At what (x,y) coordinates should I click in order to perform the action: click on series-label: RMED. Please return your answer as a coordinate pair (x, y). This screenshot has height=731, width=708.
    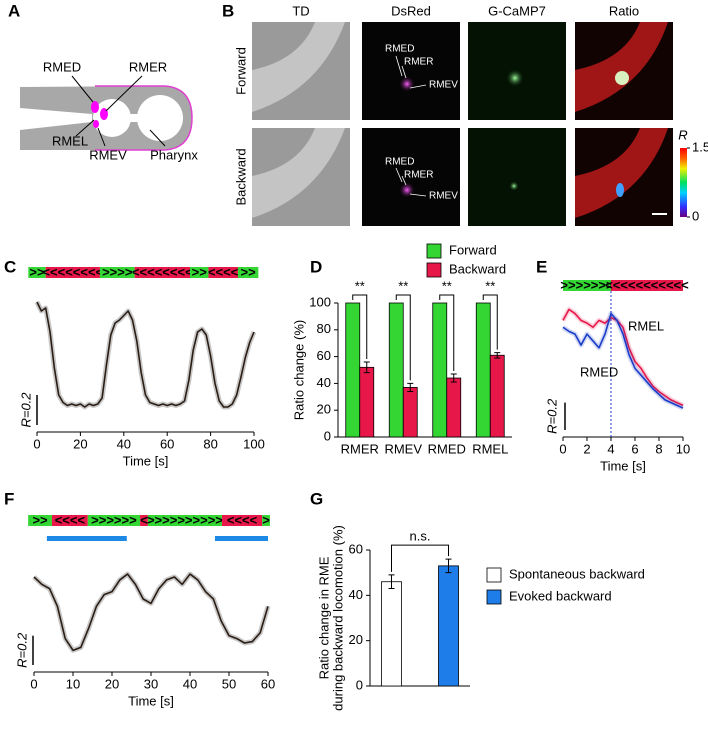
    Looking at the image, I should click on (599, 371).